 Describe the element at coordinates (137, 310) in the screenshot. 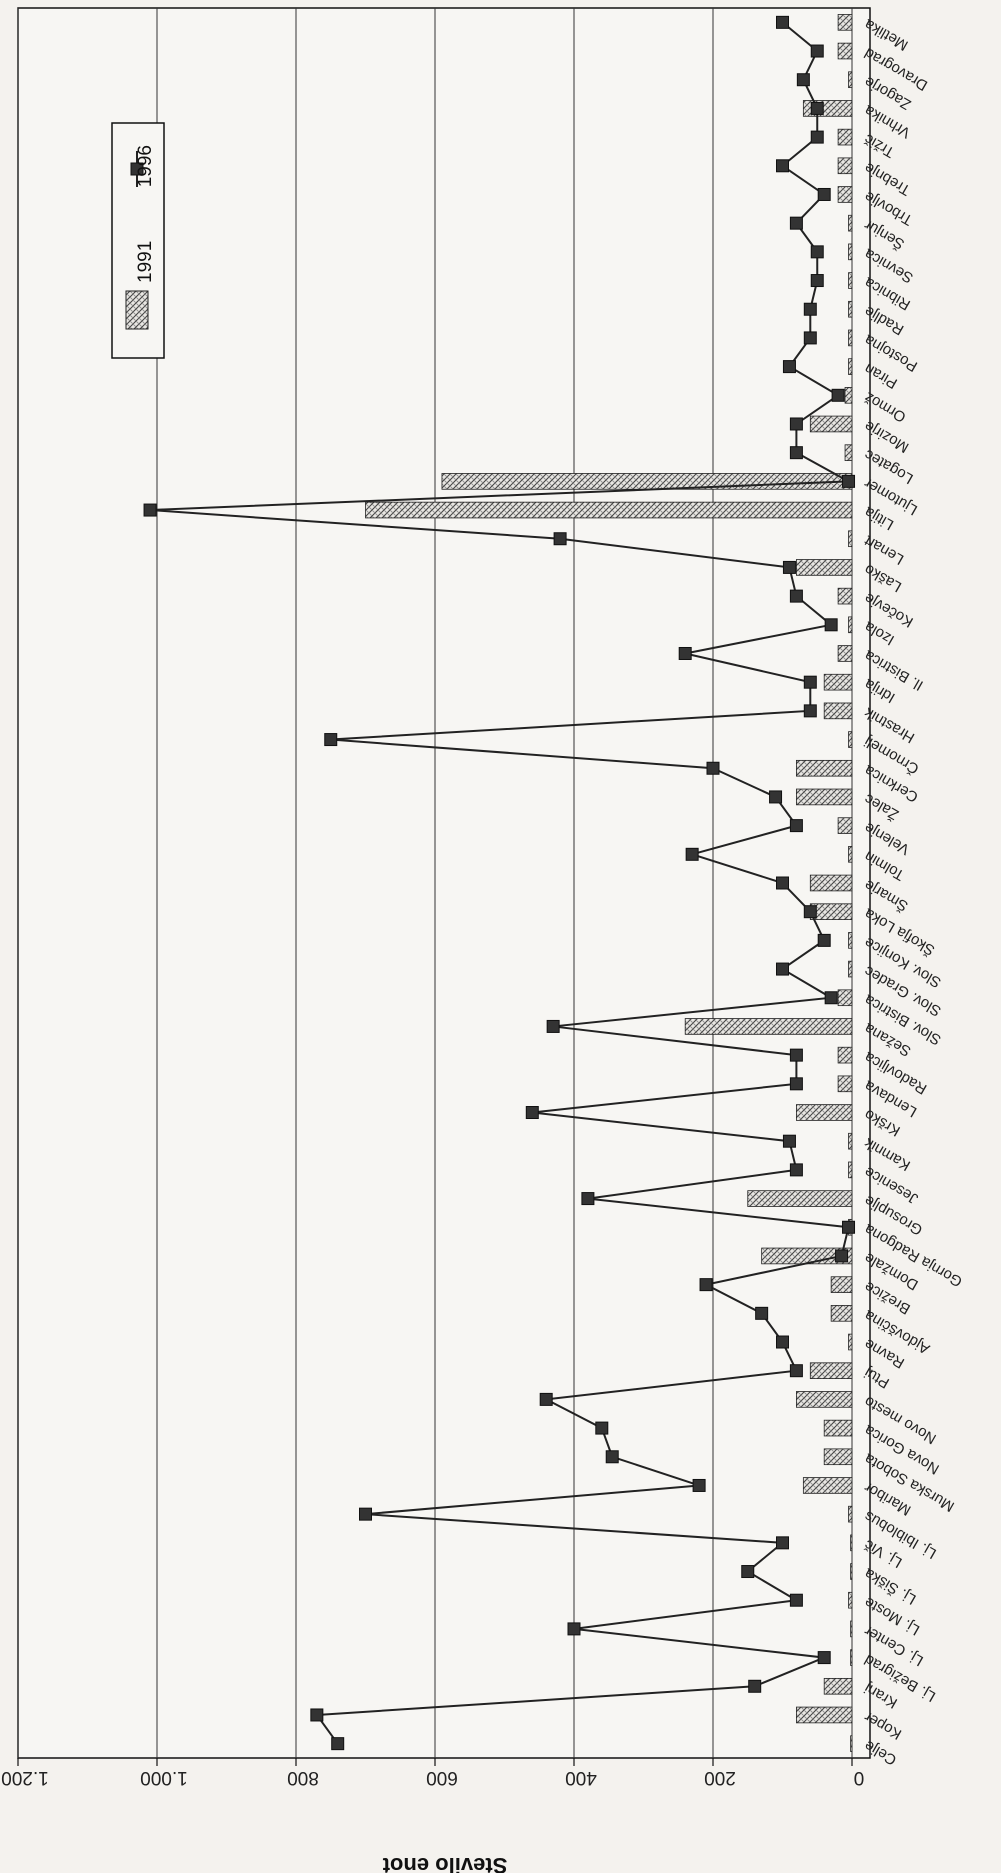

I see `legend-swatch-1991` at that location.